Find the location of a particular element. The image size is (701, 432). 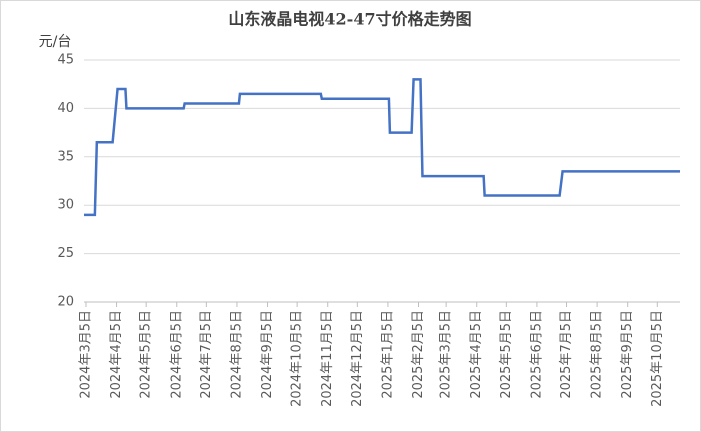

y-tick-label: 35 is located at coordinates (65, 156).